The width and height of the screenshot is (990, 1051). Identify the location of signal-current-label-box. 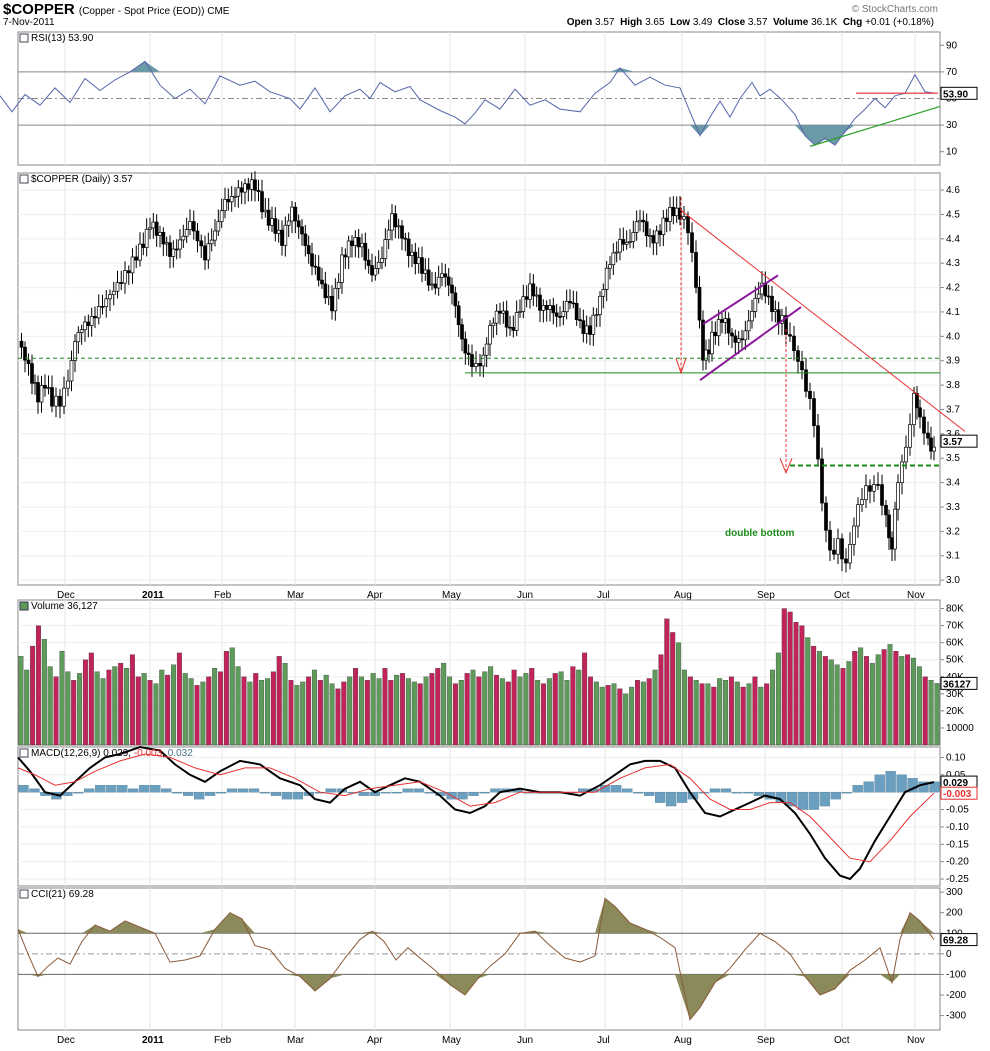
(959, 793).